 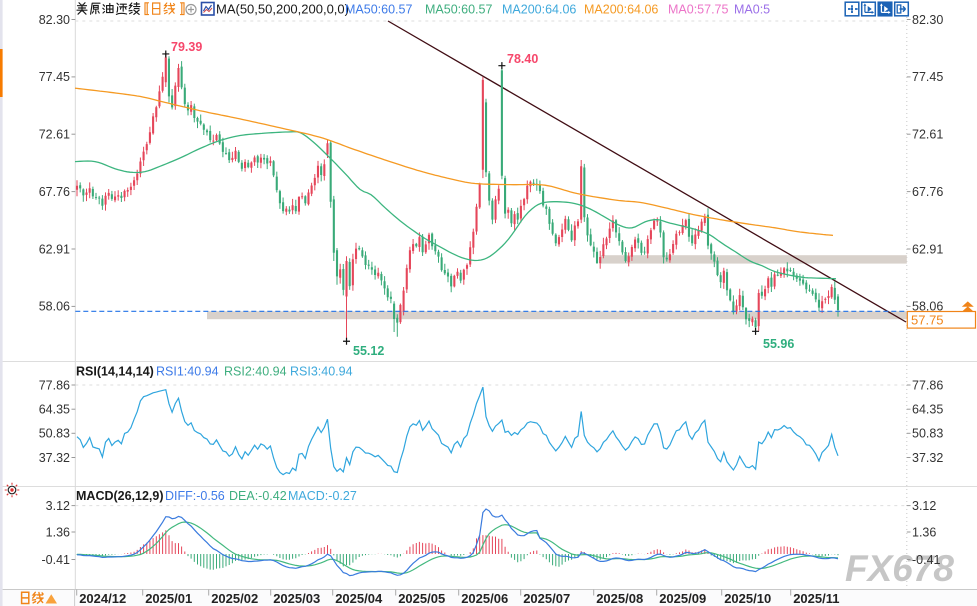 What do you see at coordinates (258, 496) in the screenshot?
I see `svg-text: DEA:-0.42` at bounding box center [258, 496].